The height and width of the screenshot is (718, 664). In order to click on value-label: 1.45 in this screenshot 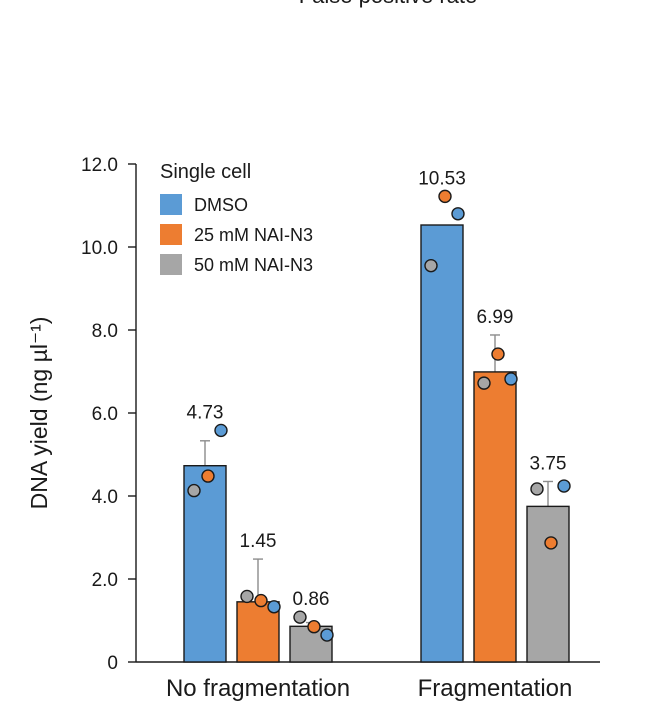, I will do `click(258, 541)`.